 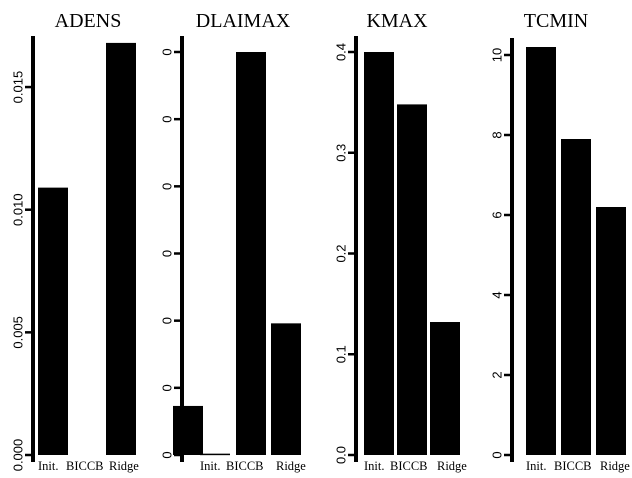 I want to click on y-tick-label: 0.005, so click(x=17, y=332).